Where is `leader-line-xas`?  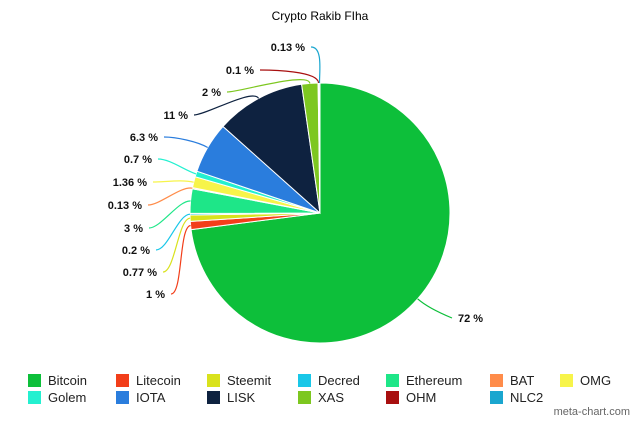 leader-line-xas is located at coordinates (268, 86).